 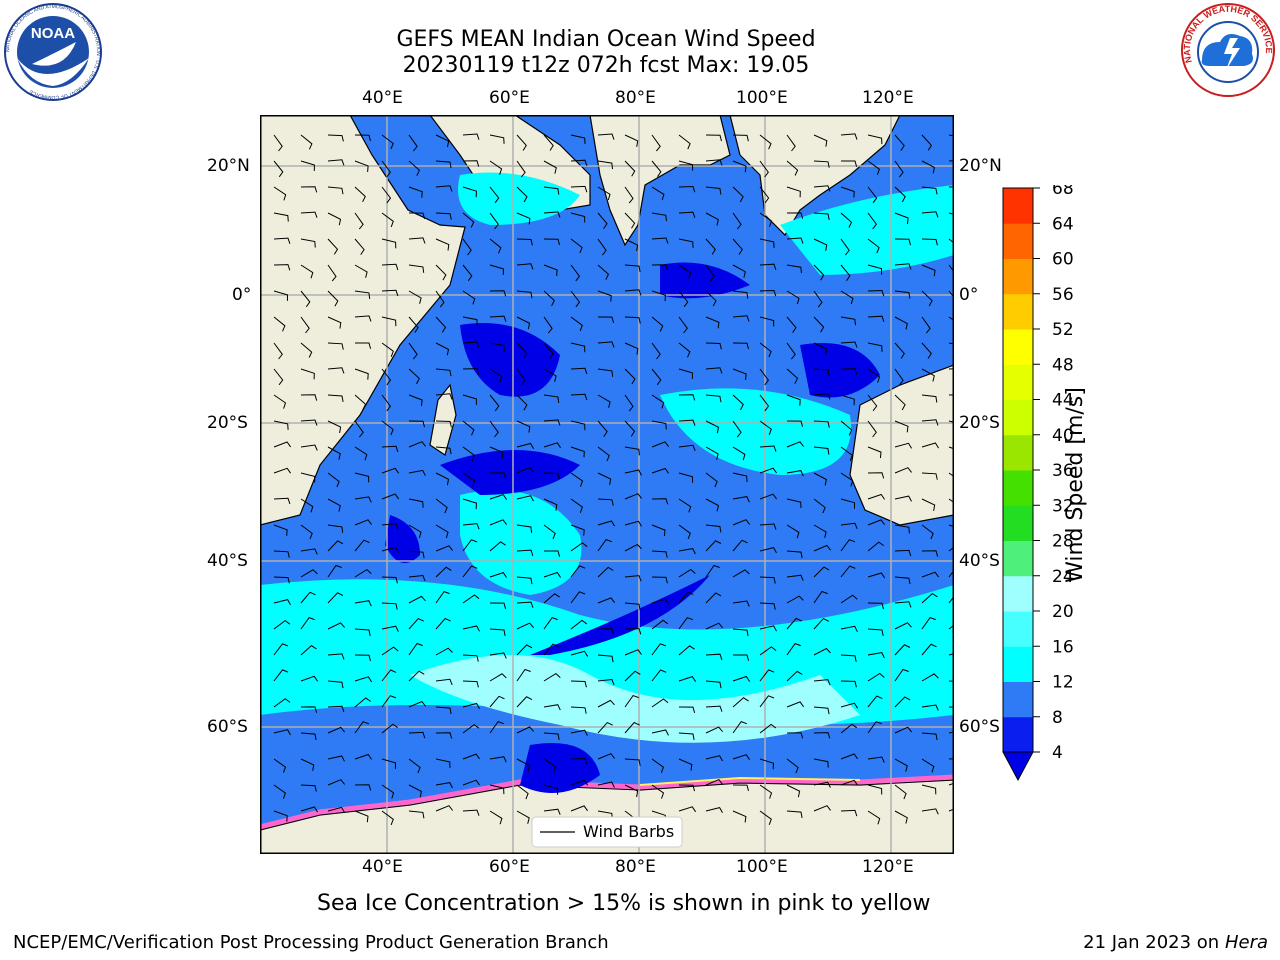 I want to click on footer-right: 21 Jan 2023 on Hera, so click(x=1175, y=942).